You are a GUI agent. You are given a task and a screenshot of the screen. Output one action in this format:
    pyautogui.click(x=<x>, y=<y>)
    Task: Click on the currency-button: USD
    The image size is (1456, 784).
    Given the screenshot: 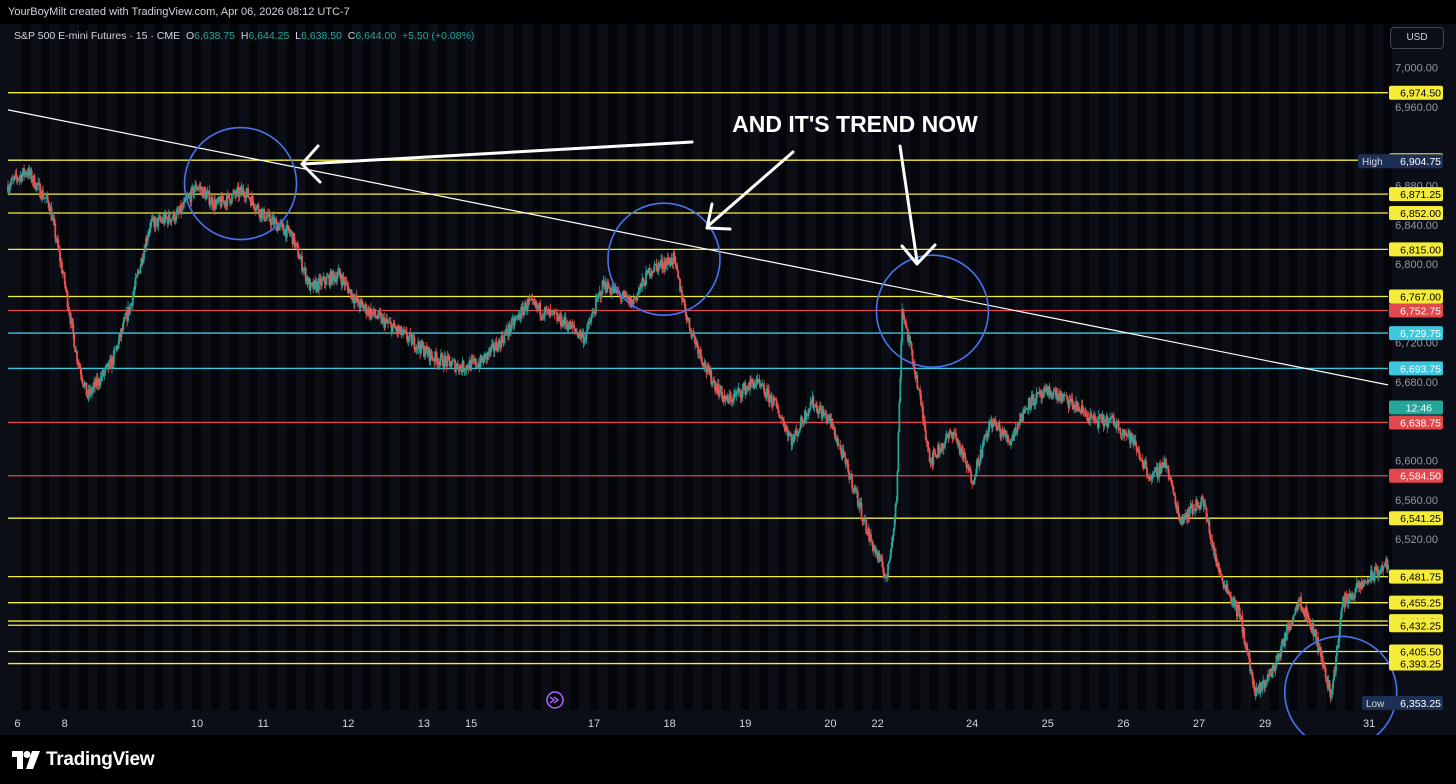 What is the action you would take?
    pyautogui.click(x=1417, y=38)
    